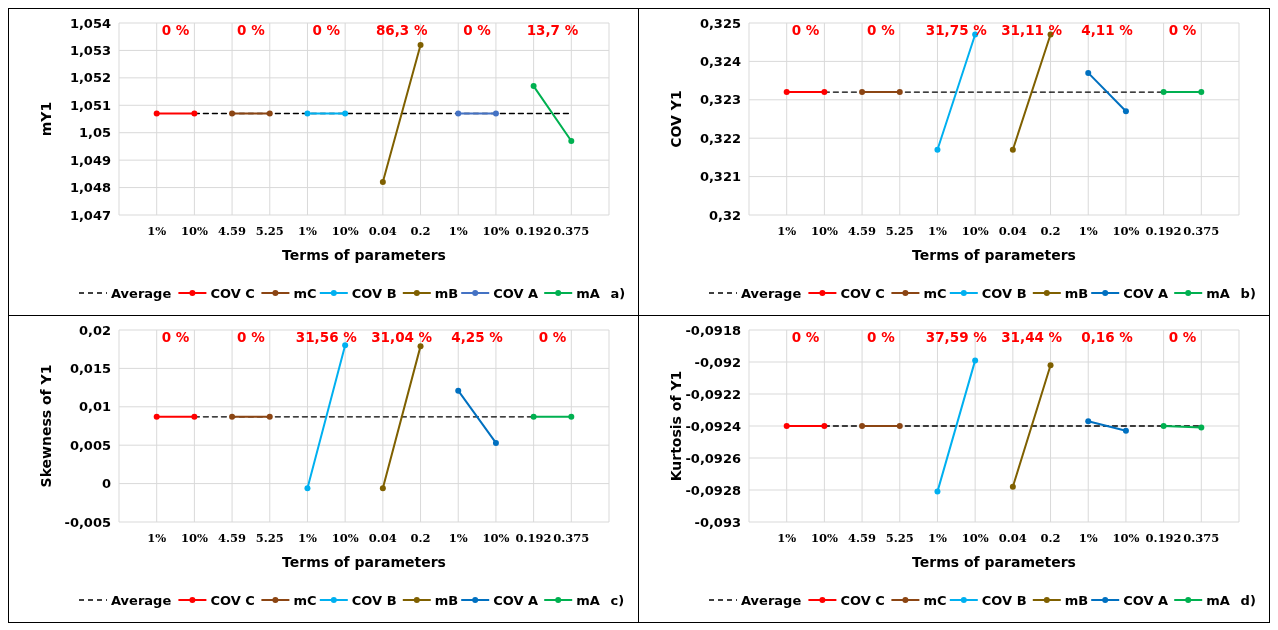 The image size is (1278, 630). Describe the element at coordinates (94, 133) in the screenshot. I see `y-tick-label: 1,05` at that location.